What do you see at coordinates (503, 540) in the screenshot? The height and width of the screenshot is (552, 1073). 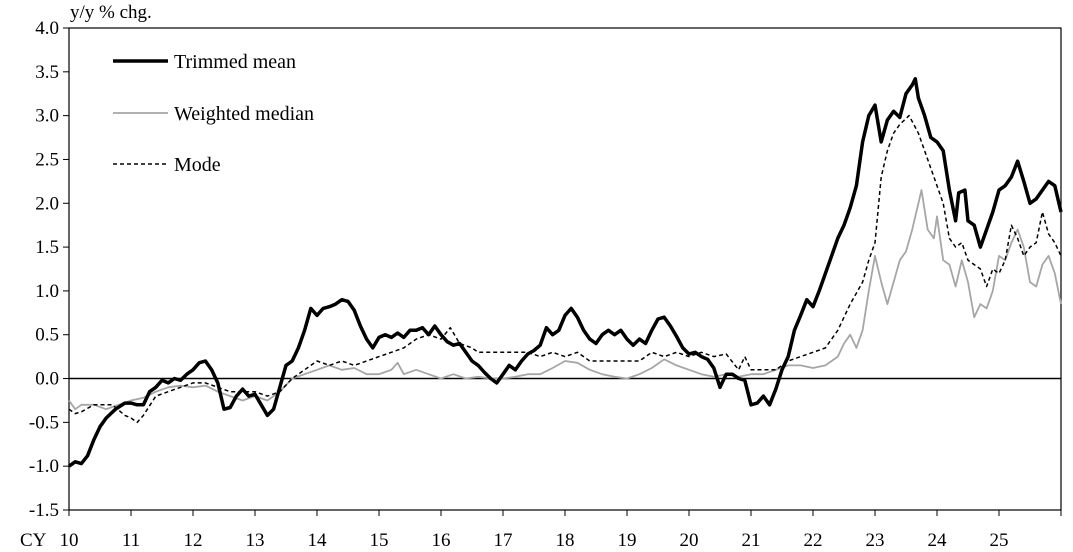 I see `x-tick-label: 17` at bounding box center [503, 540].